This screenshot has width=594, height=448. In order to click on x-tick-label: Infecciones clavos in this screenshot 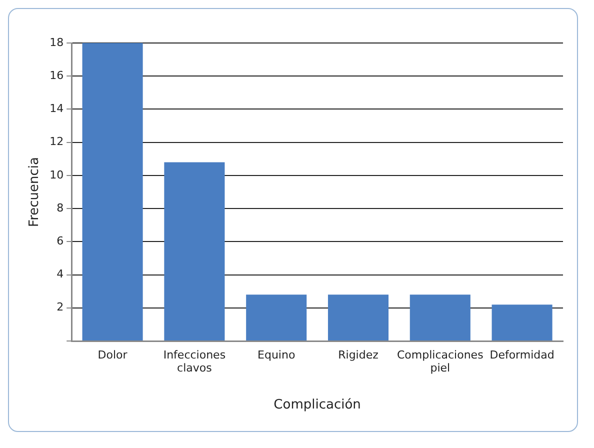, I will do `click(194, 361)`.